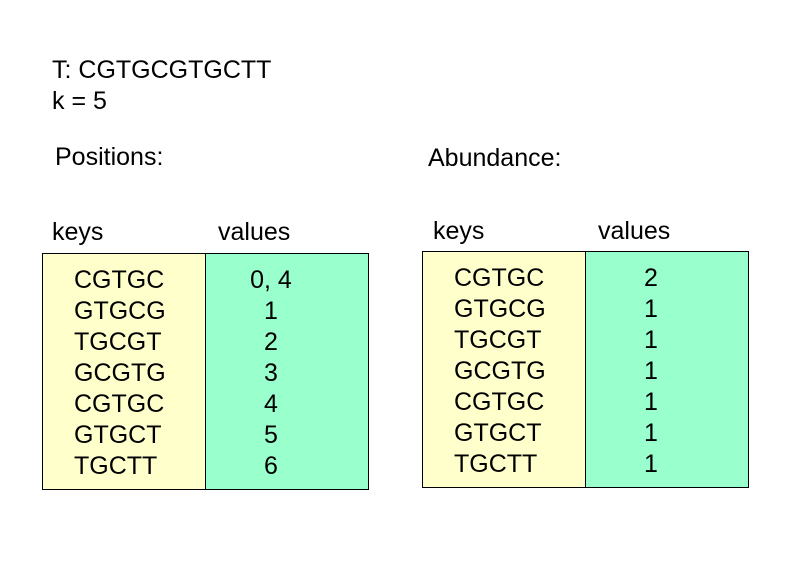 This screenshot has height=567, width=794. I want to click on abundance-value-cell: 2, so click(651, 278).